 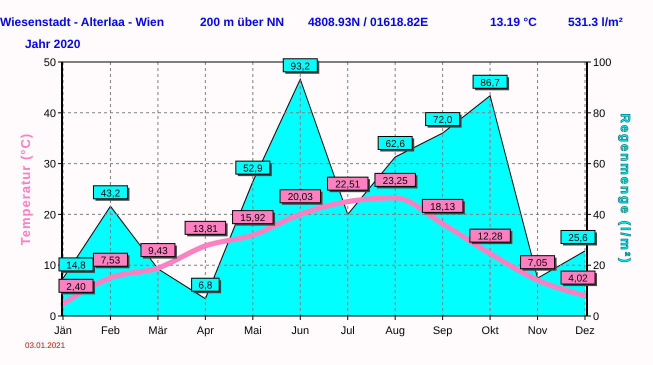 I want to click on y-tick-label: 0, so click(x=53, y=317).